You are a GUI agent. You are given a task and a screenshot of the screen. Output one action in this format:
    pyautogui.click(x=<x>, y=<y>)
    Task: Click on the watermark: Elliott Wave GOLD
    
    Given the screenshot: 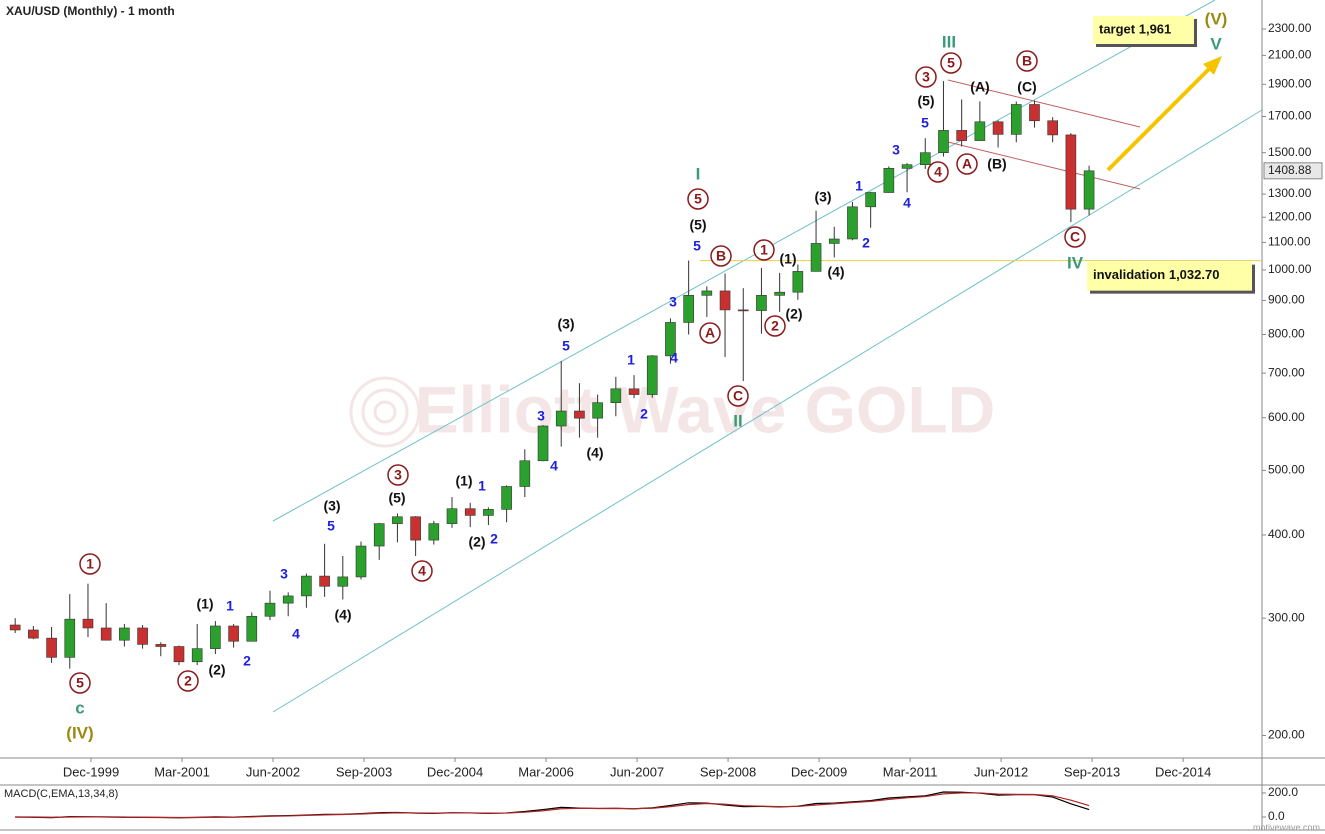 What is the action you would take?
    pyautogui.click(x=705, y=409)
    